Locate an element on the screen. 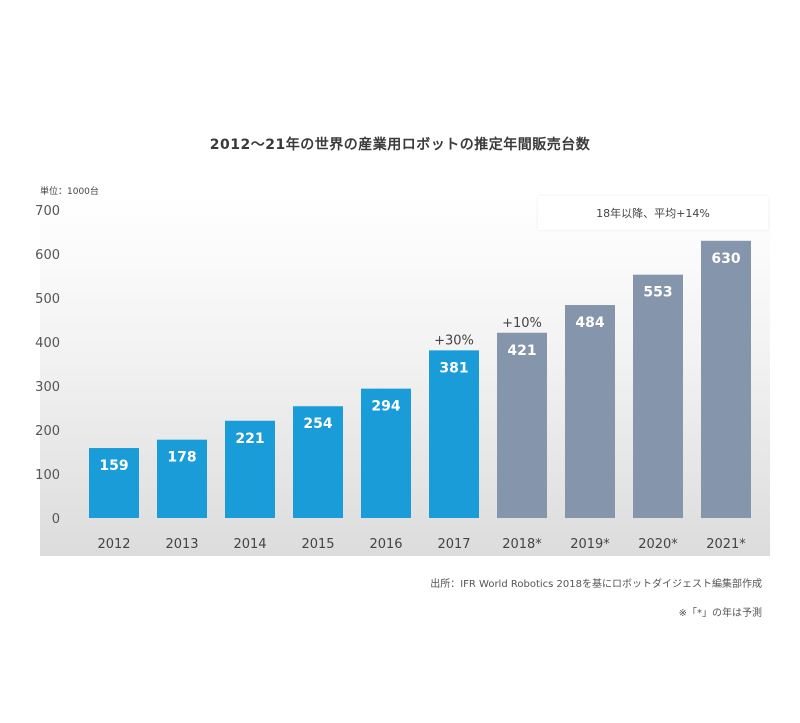 This screenshot has width=800, height=723. bar-value-label: 221 is located at coordinates (249, 439).